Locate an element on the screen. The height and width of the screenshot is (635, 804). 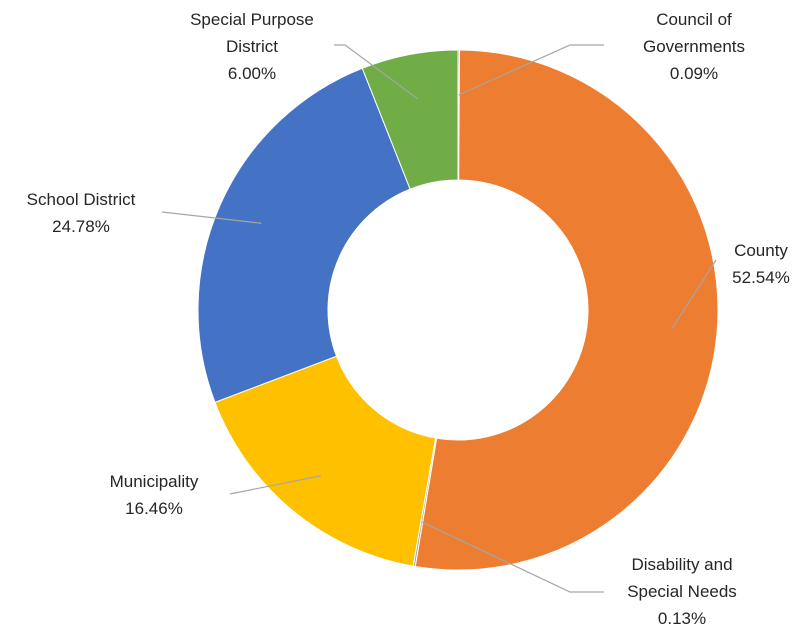
label-council-of-governments: Council of Governments 0.09% is located at coordinates (694, 46).